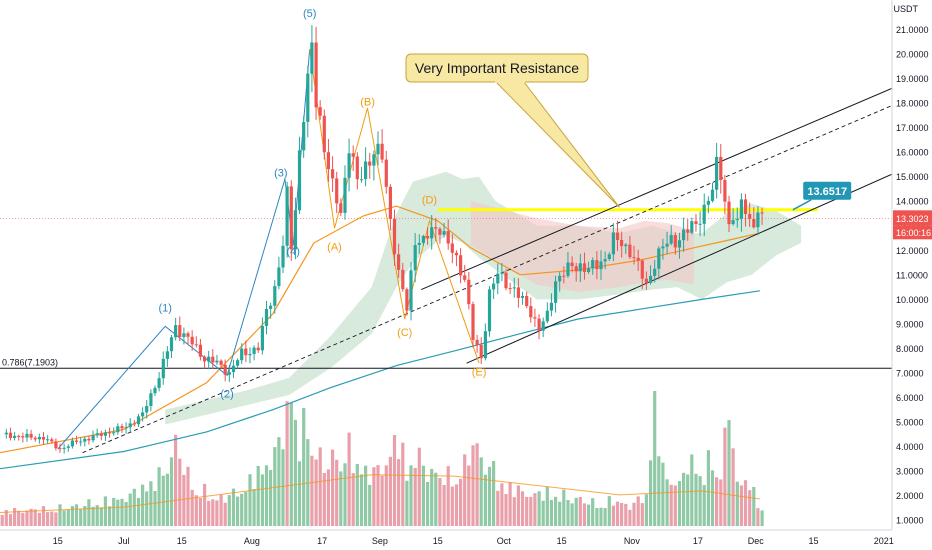  Describe the element at coordinates (510, 81) in the screenshot. I see `callout-seam` at that location.